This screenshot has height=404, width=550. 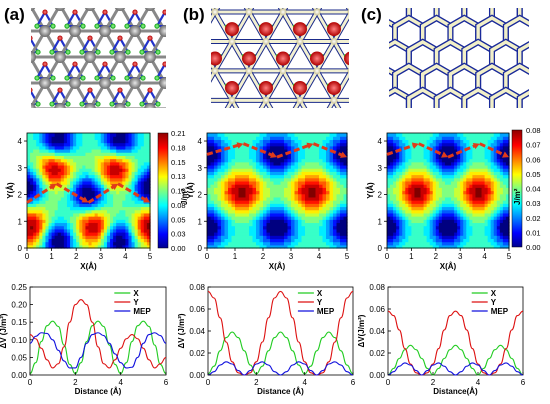 I want to click on gray-bond, so click(x=142, y=122).